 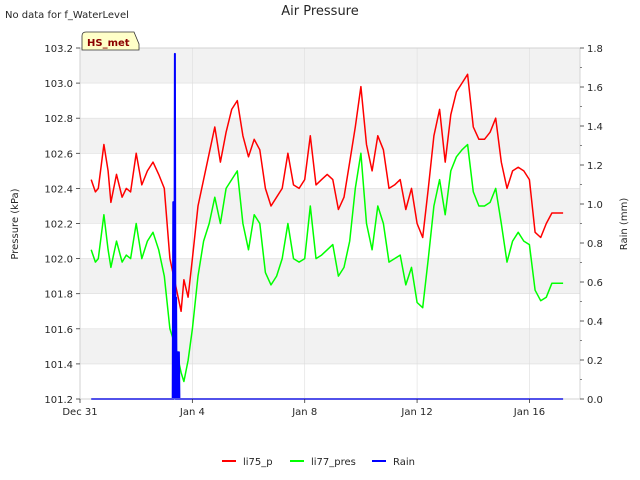 I want to click on y-tick-label: 101.8, so click(x=58, y=295).